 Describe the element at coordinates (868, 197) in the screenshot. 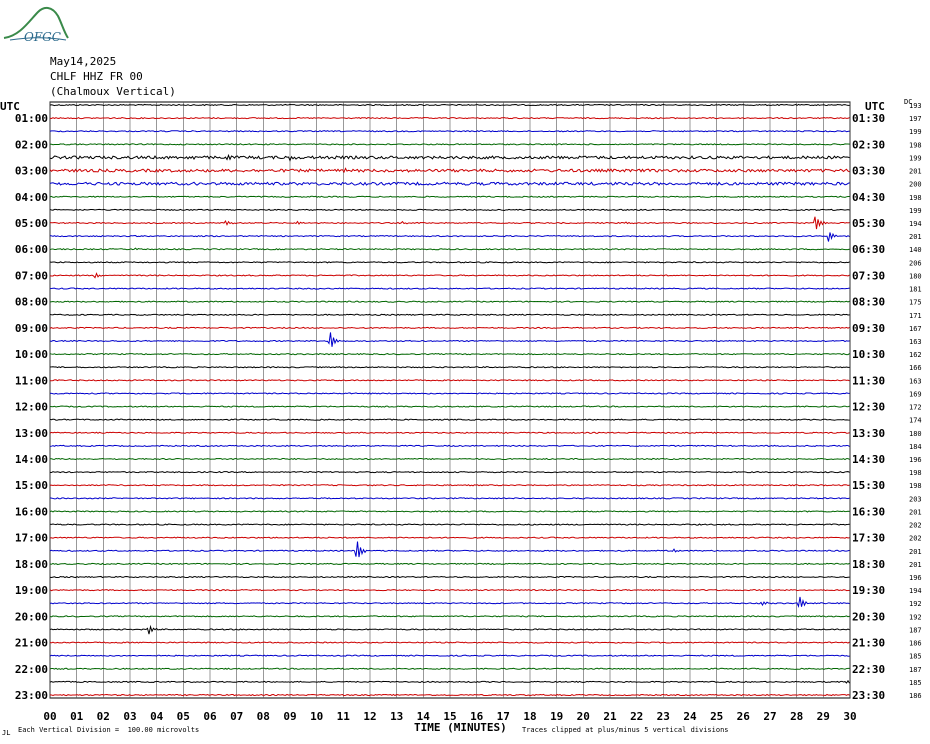

I see `right-time-label: 04:30` at that location.